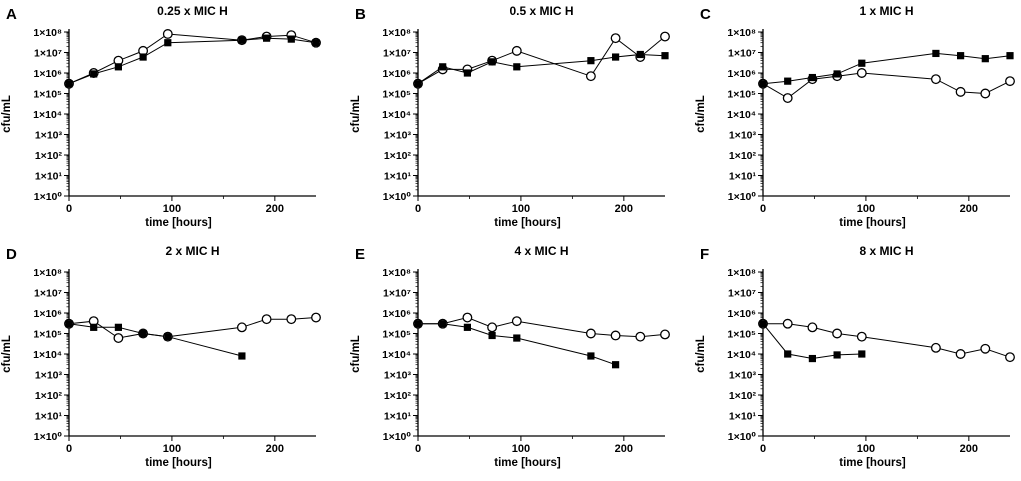 The height and width of the screenshot is (481, 1021). Describe the element at coordinates (541, 251) in the screenshot. I see `panel-title: 4 x MIC H` at that location.